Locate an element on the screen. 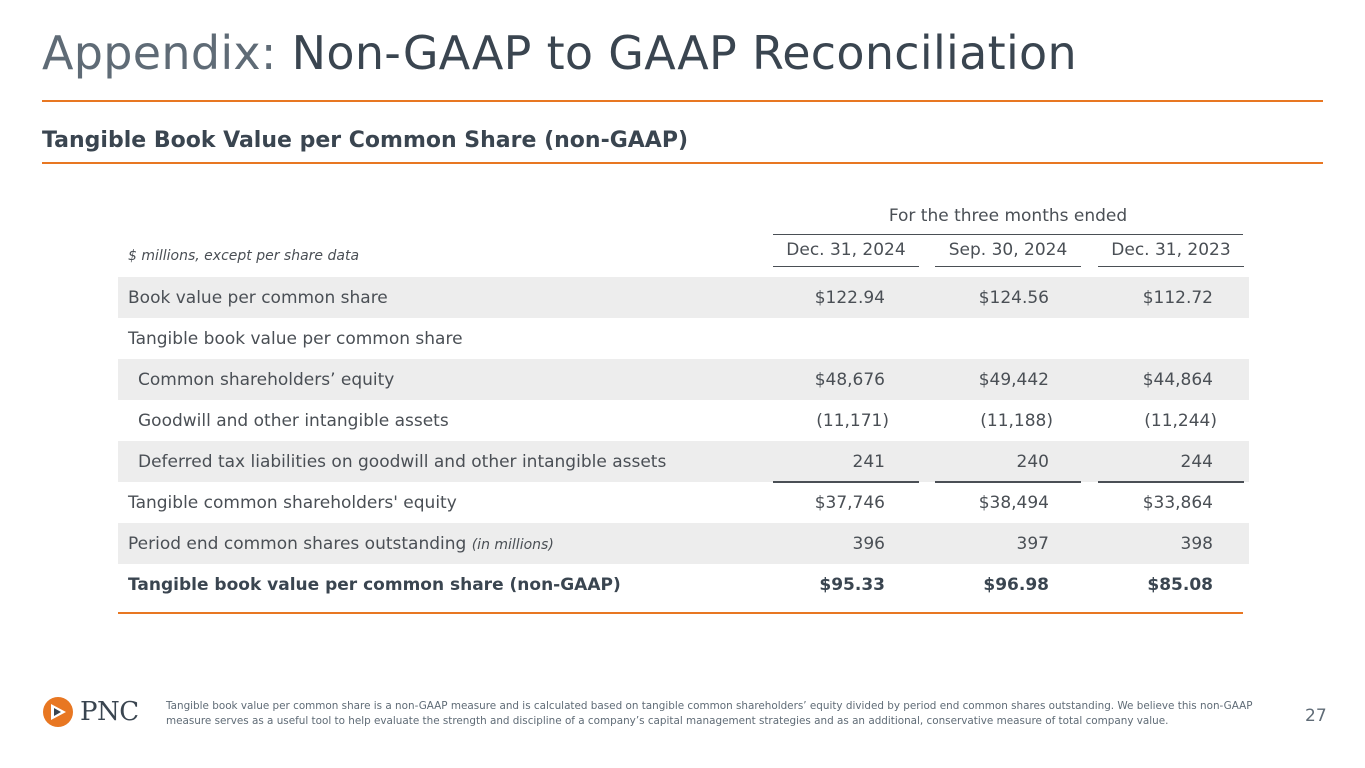 This screenshot has height=768, width=1365. cell-value: 398 is located at coordinates (1196, 543).